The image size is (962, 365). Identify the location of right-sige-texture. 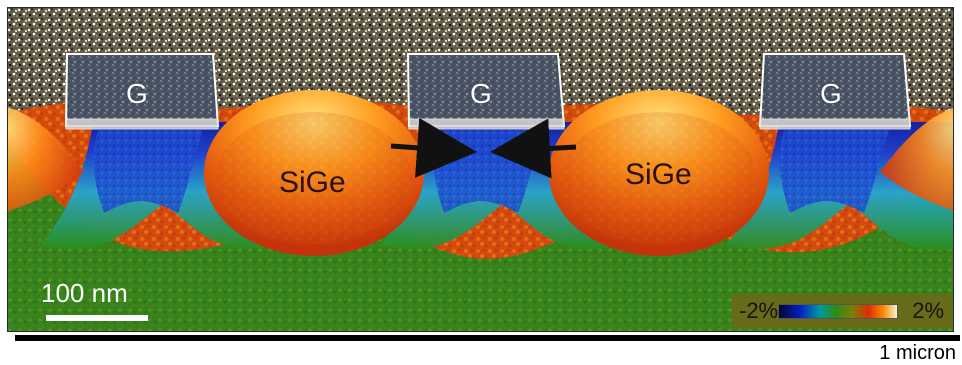
(659, 178).